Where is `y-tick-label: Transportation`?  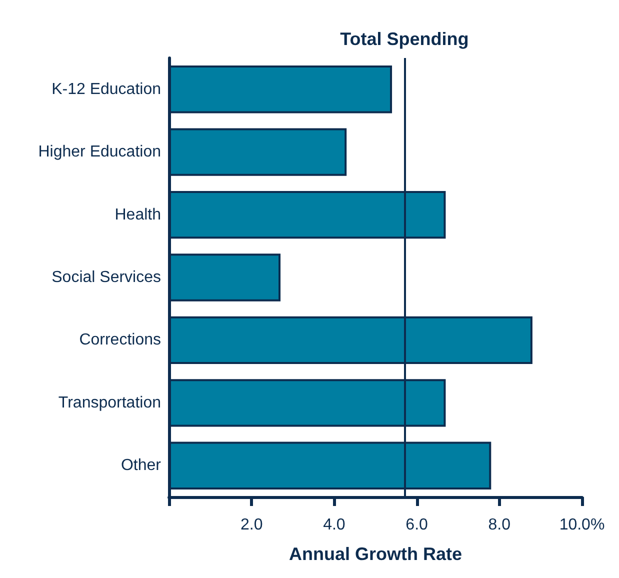
y-tick-label: Transportation is located at coordinates (109, 403).